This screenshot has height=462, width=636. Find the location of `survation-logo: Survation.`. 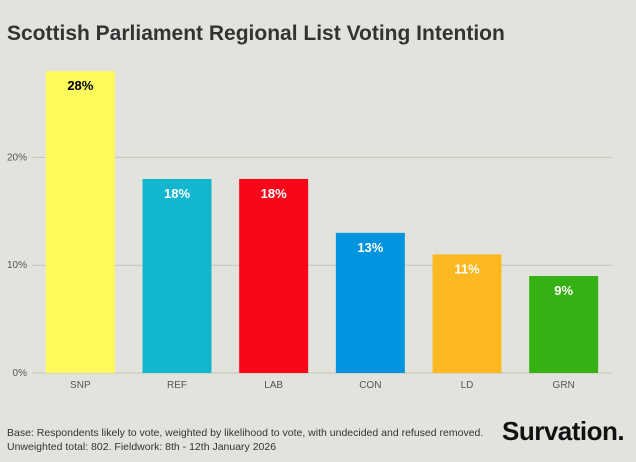

survation-logo: Survation. is located at coordinates (563, 431).